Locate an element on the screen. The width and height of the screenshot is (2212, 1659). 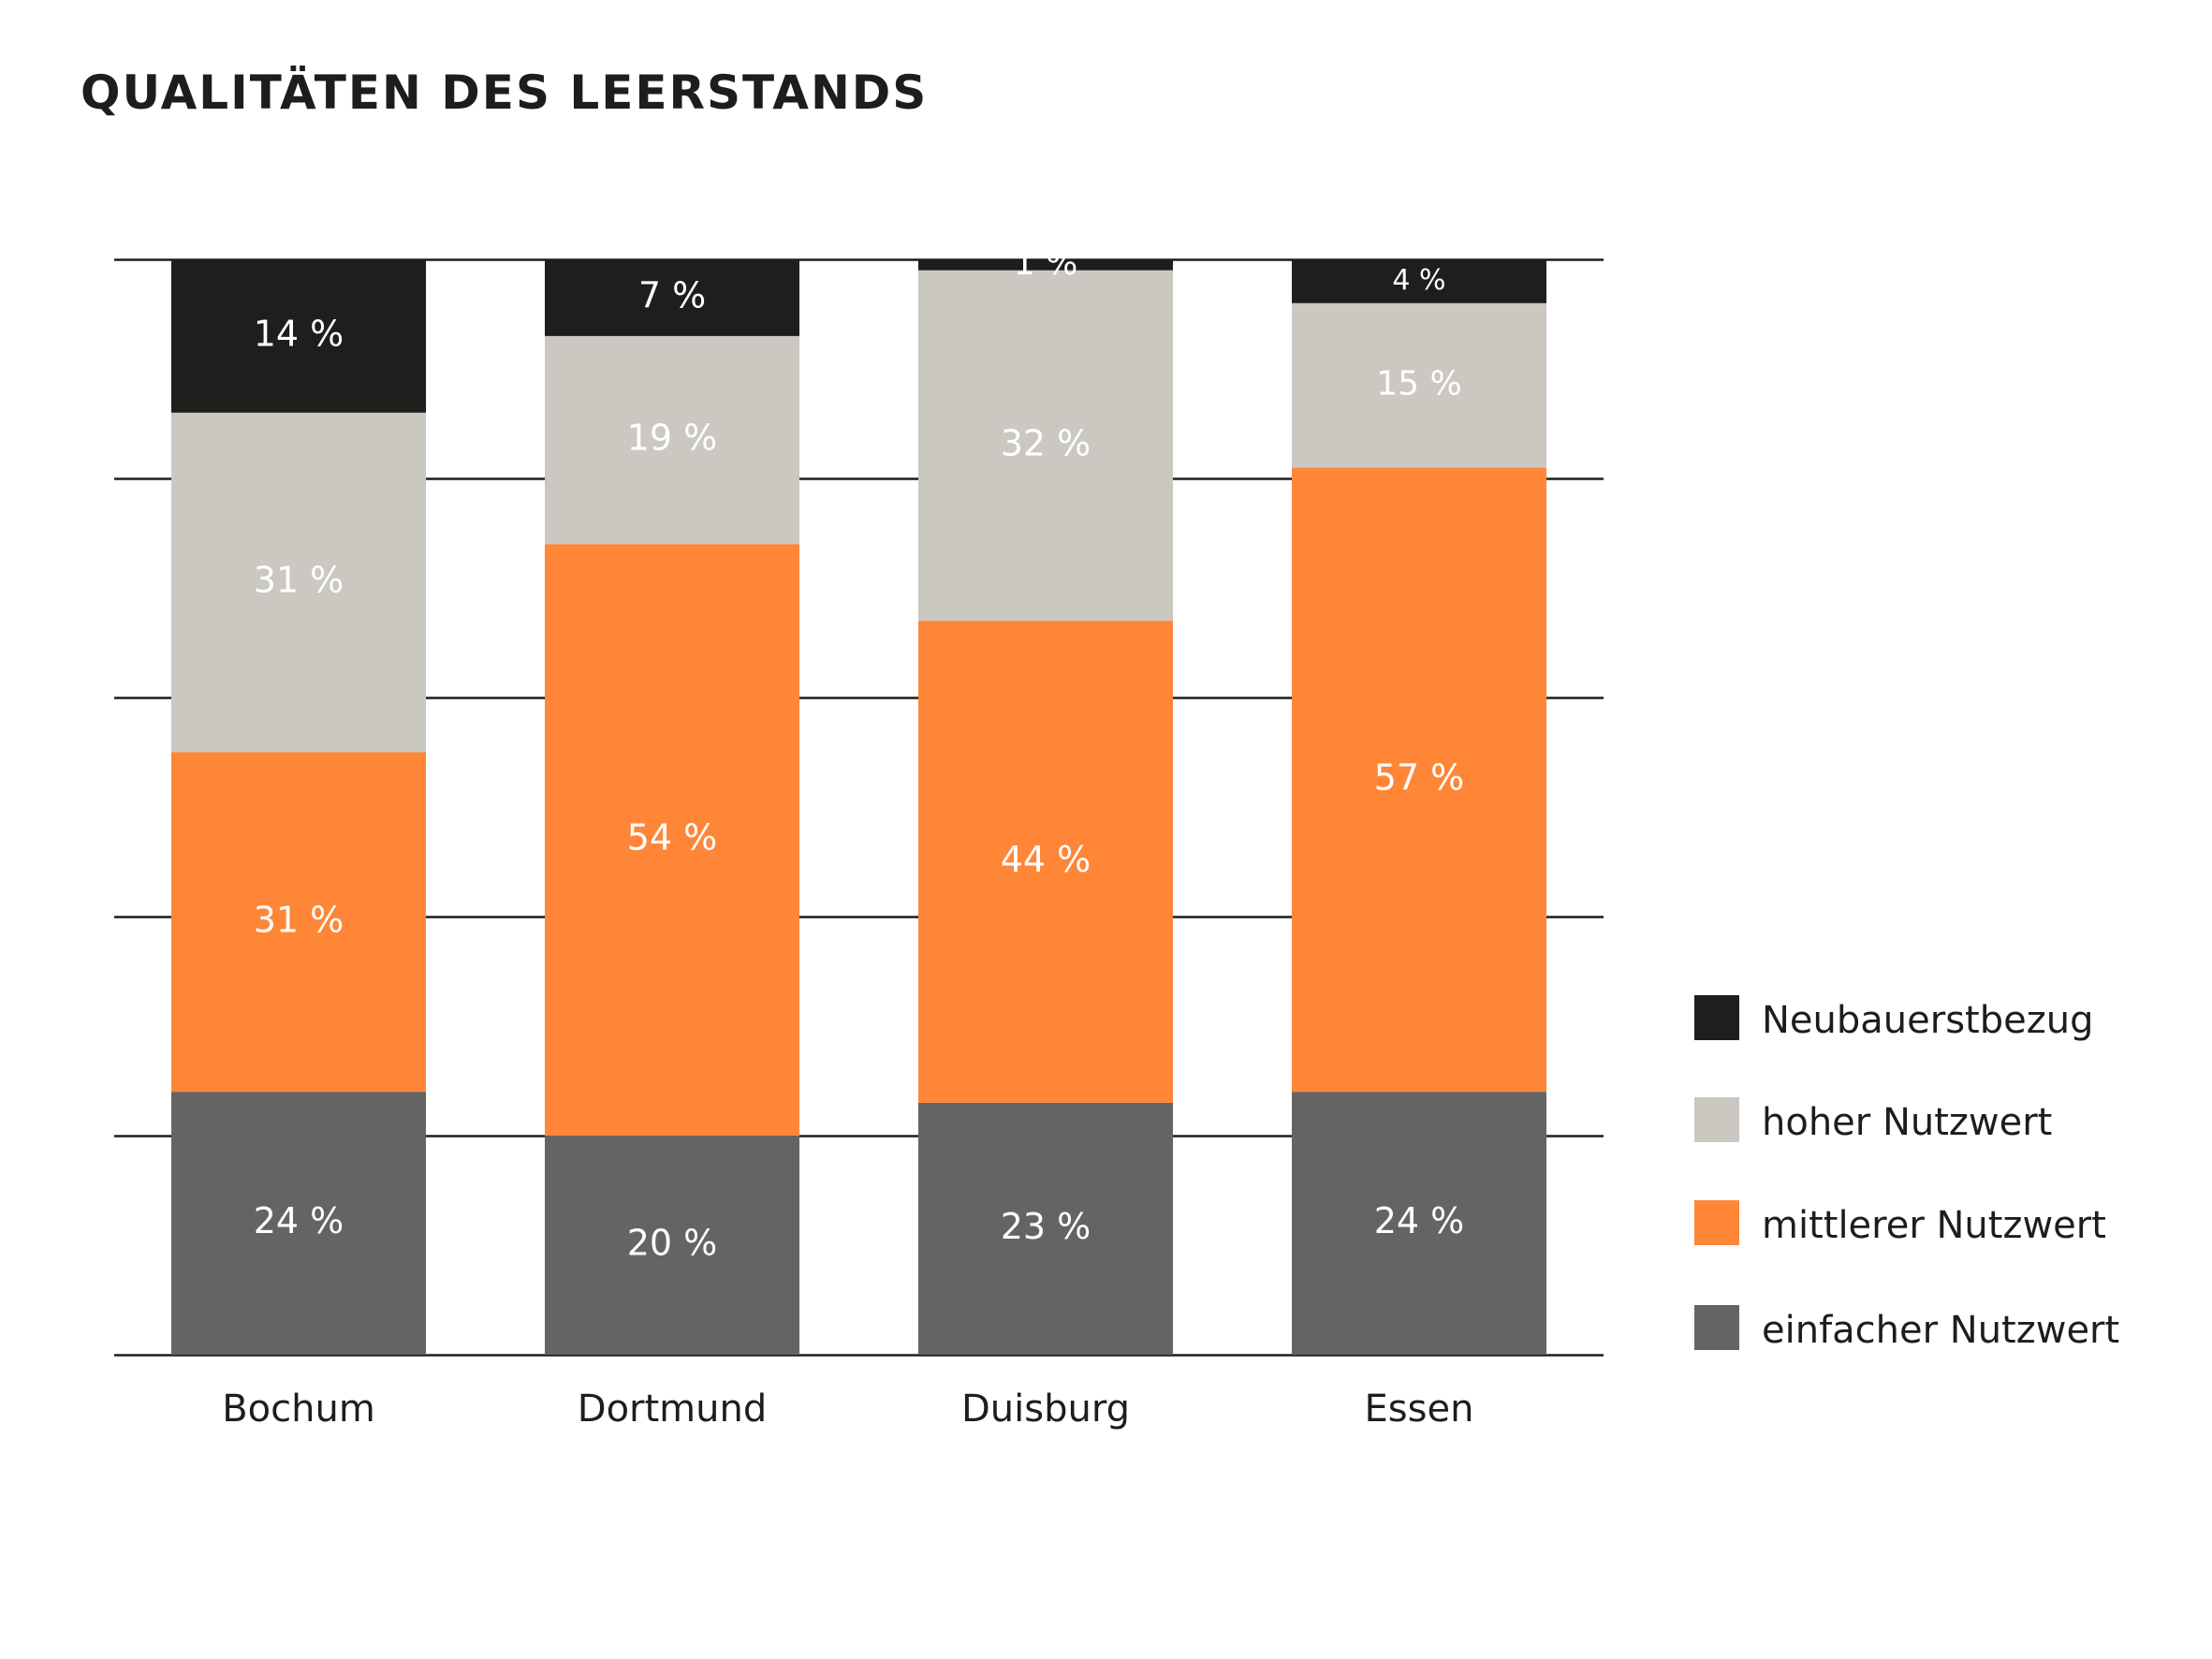
data-label: 54 % is located at coordinates (672, 838).